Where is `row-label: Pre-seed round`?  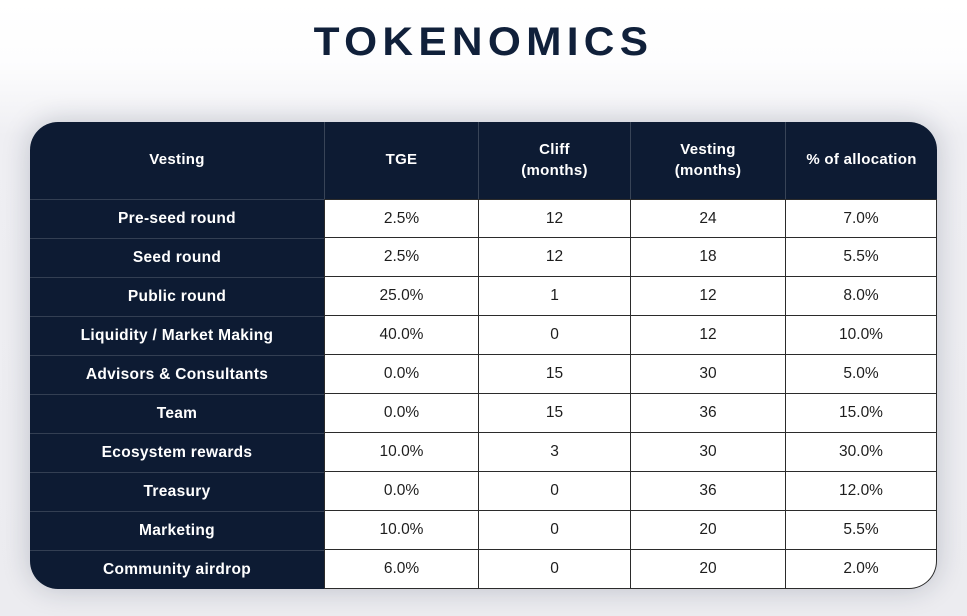
row-label: Pre-seed round is located at coordinates (177, 218).